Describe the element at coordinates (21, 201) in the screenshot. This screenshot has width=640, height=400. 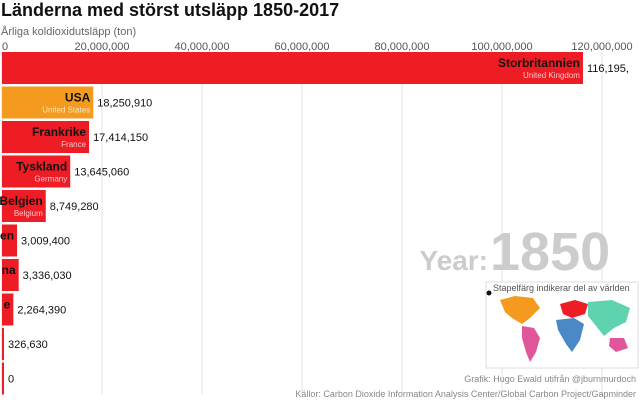
I see `bar-label: Belgien` at that location.